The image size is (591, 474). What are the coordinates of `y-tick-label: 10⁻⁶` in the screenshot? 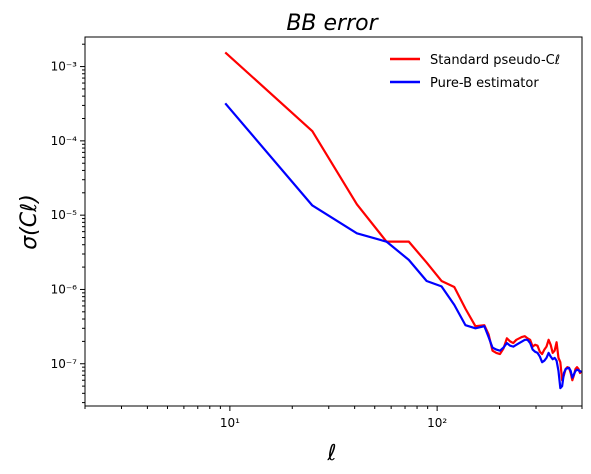 It's located at (64, 289).